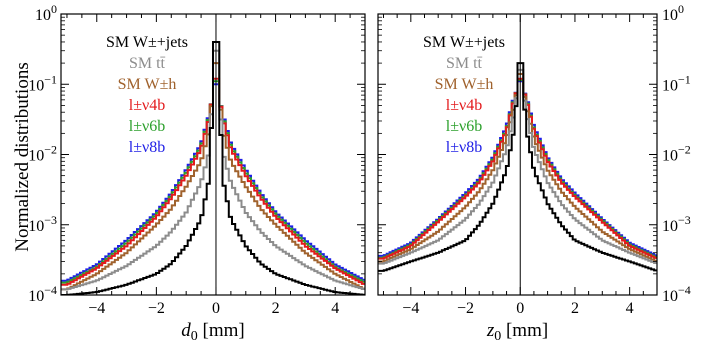  Describe the element at coordinates (22, 156) in the screenshot. I see `y-axis-label: Normalized distributions` at that location.